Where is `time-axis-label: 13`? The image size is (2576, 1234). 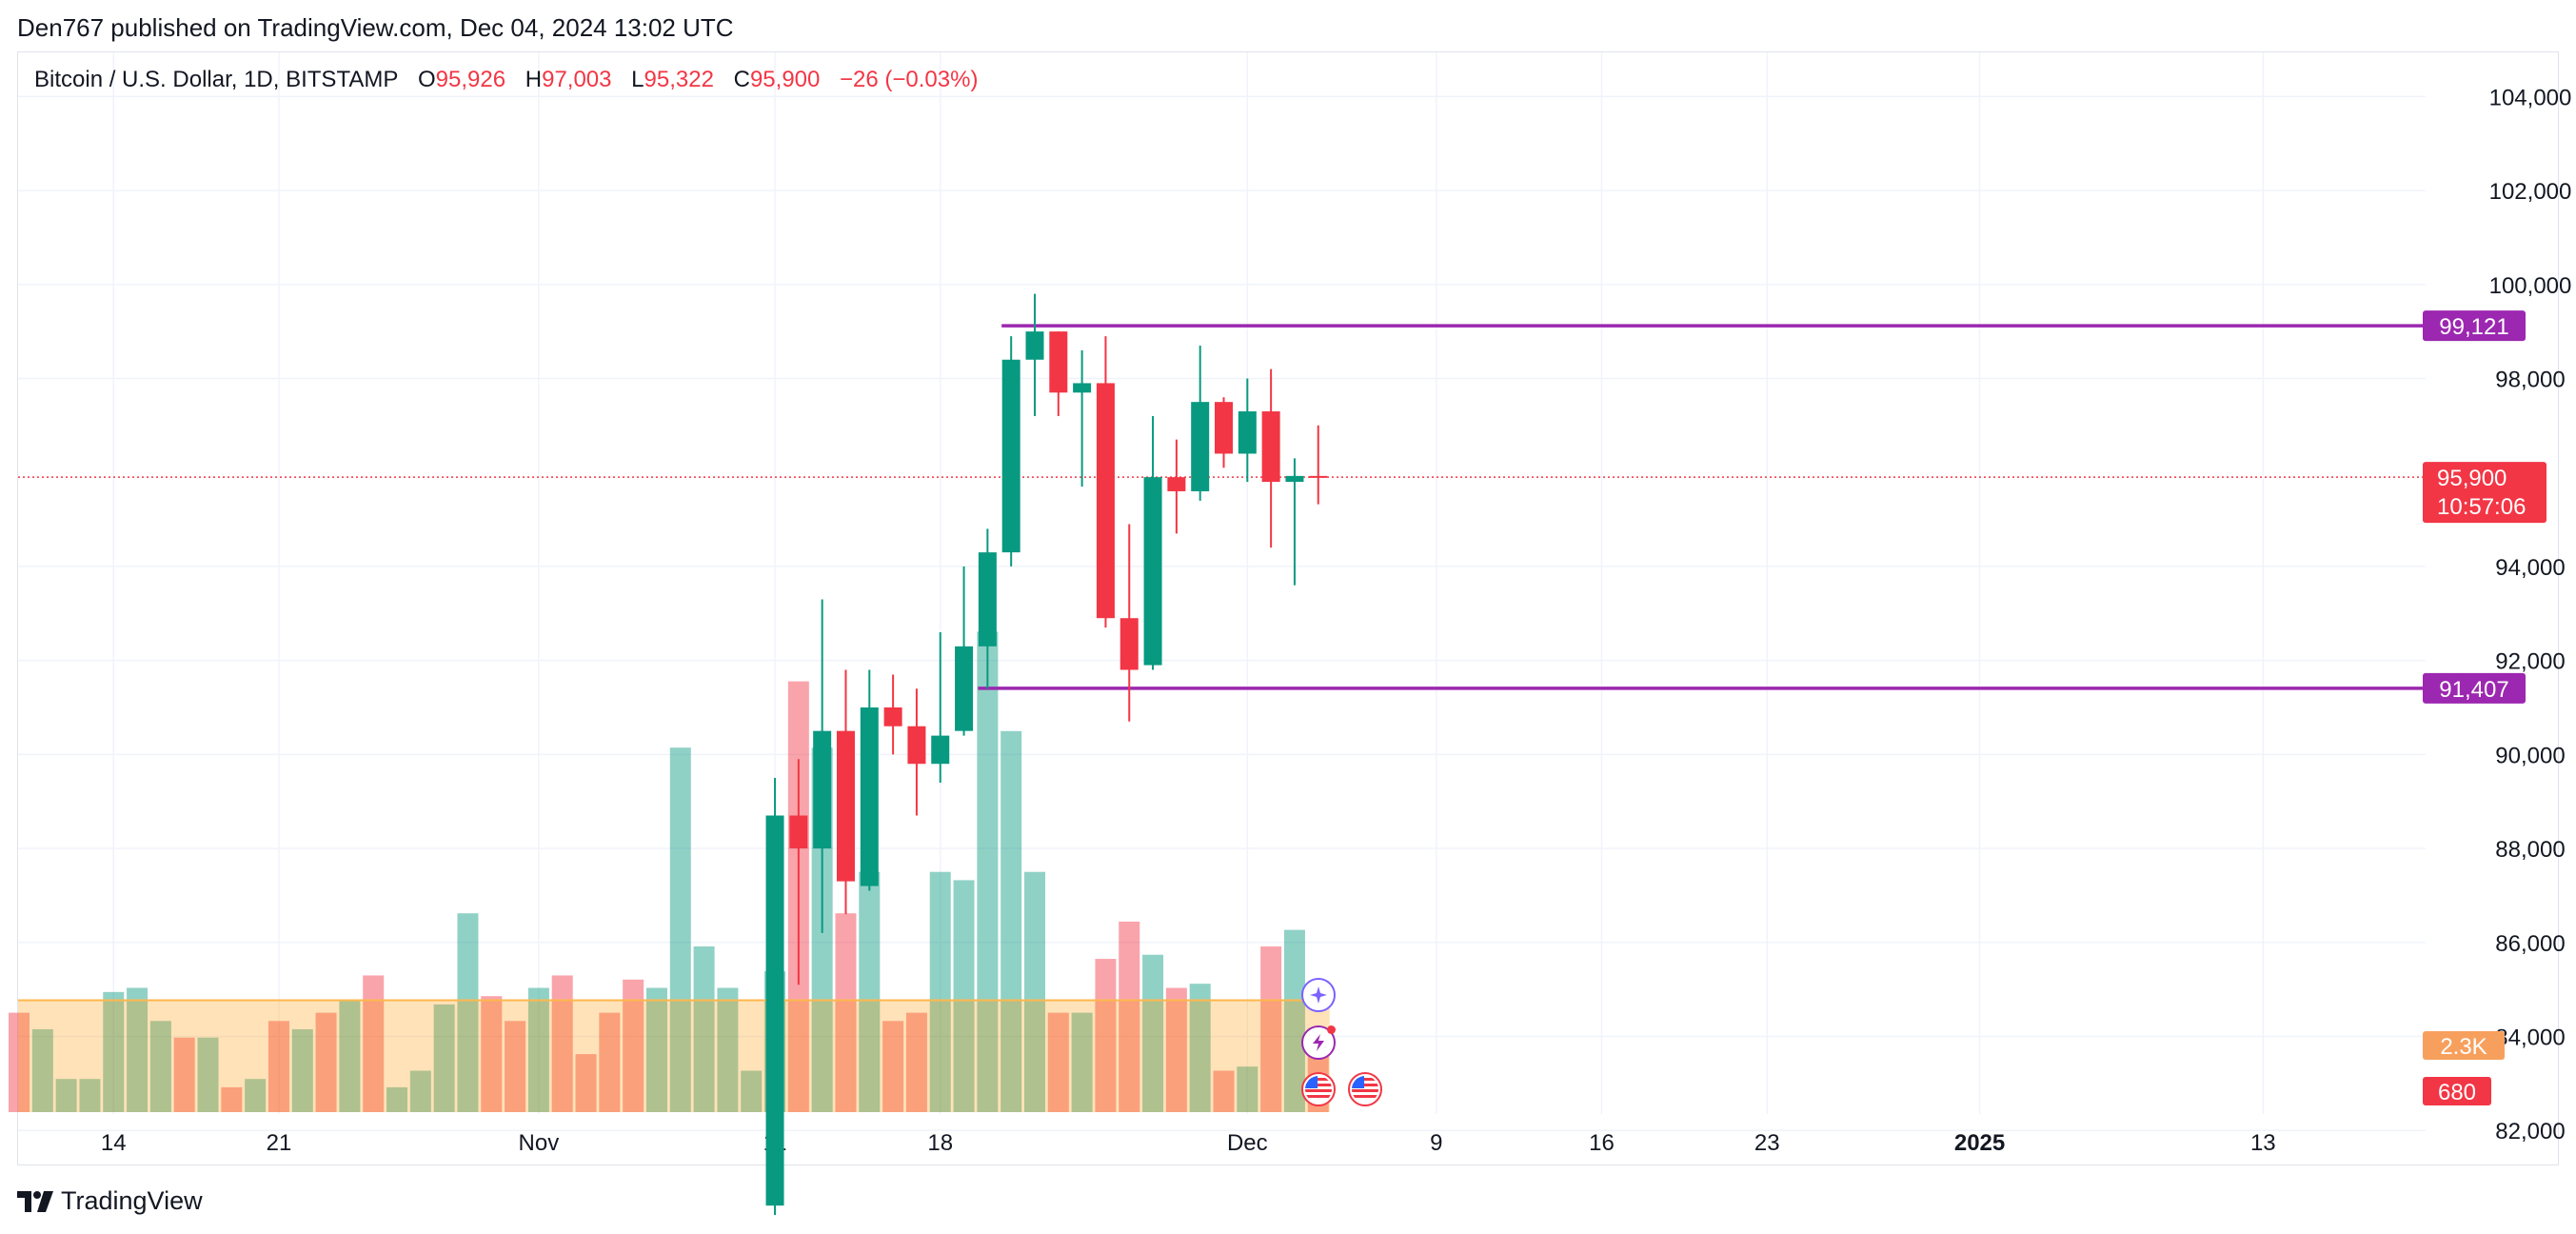
time-axis-label: 13 is located at coordinates (2263, 1143).